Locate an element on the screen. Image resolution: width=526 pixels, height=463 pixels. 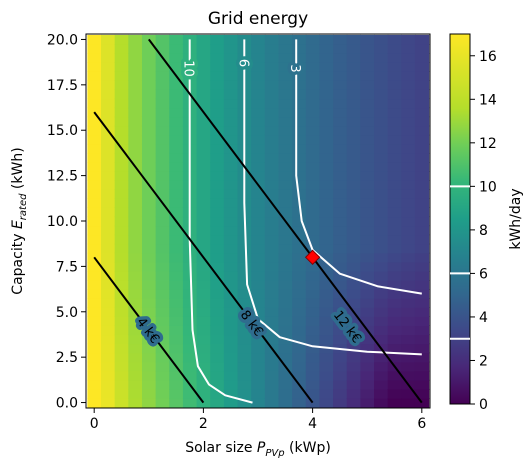
y-tick-label: 2.5 is located at coordinates (67, 358).